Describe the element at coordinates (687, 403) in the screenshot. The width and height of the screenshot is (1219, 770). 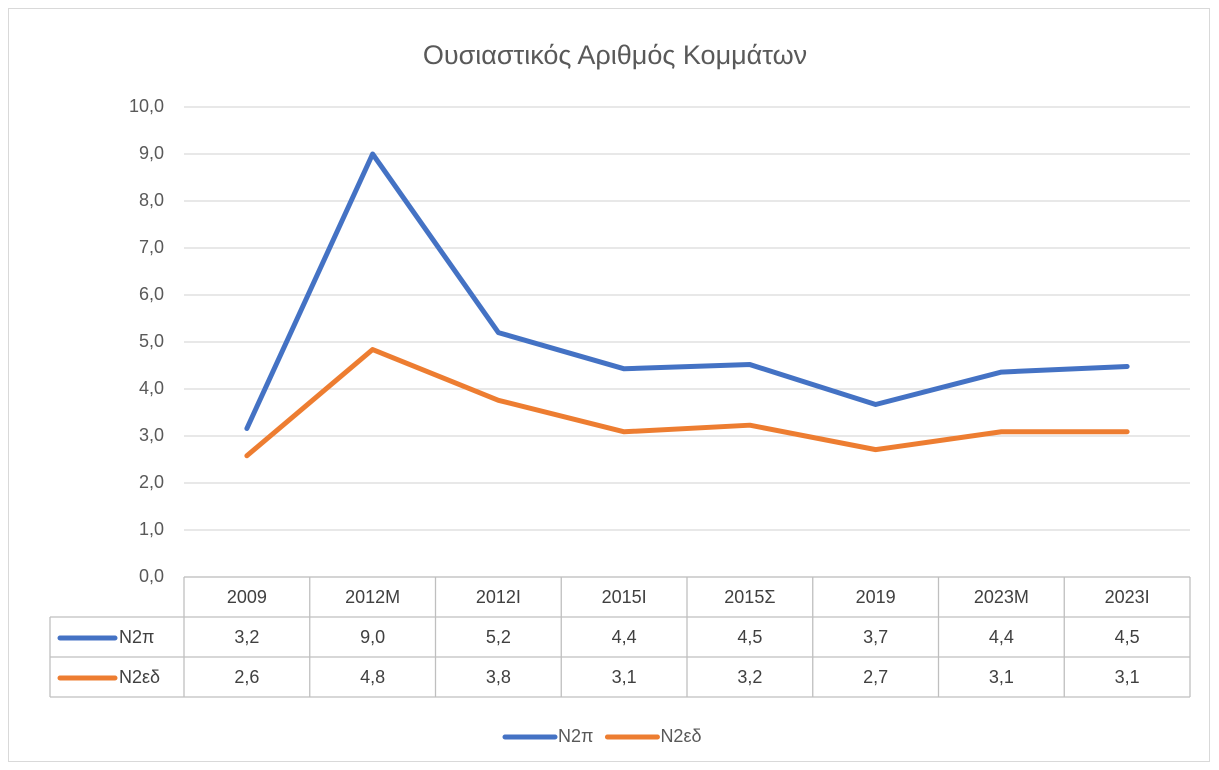
I see `series-line` at that location.